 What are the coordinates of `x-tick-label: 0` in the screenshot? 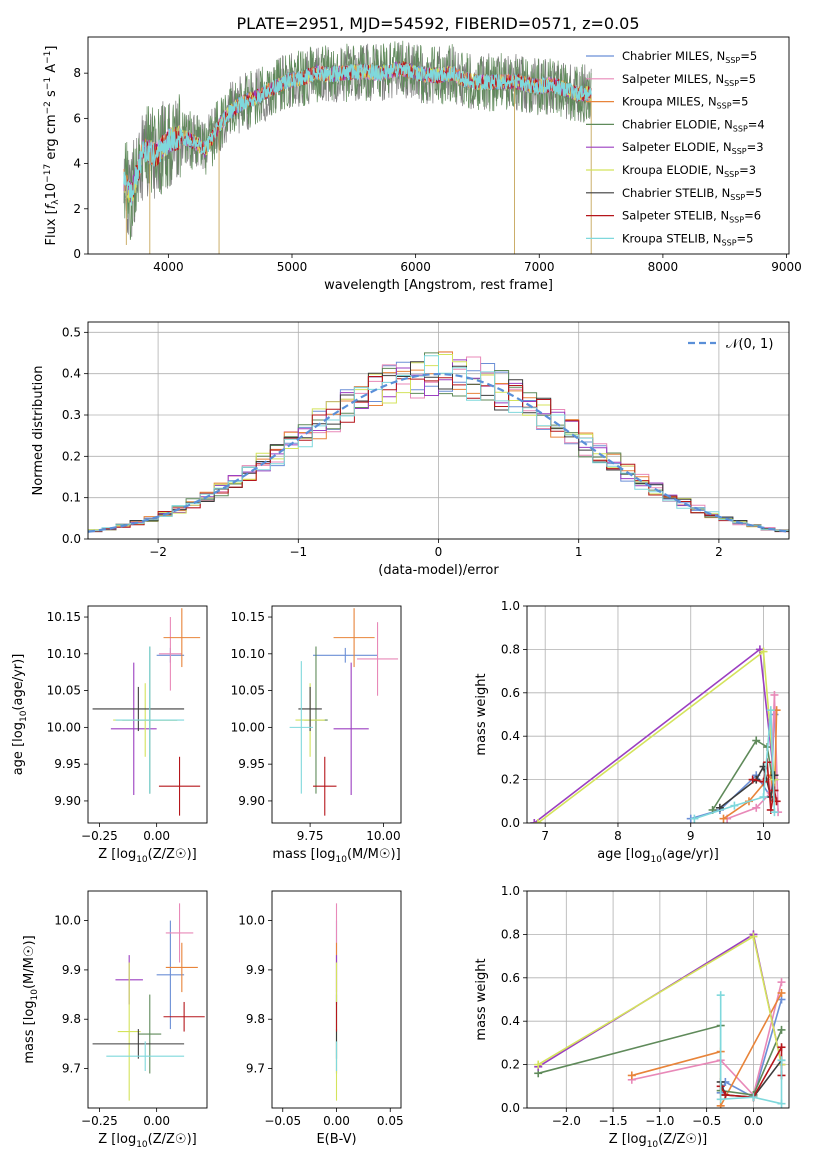 It's located at (439, 552).